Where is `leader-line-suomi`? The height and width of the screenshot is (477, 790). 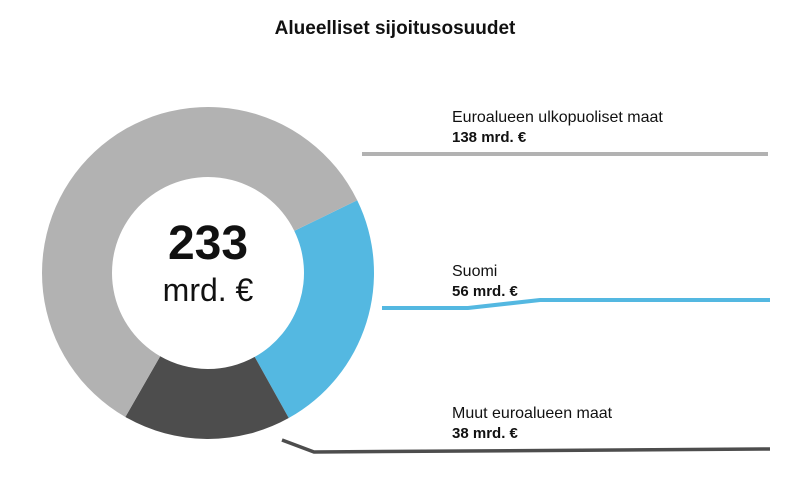
leader-line-suomi is located at coordinates (576, 304).